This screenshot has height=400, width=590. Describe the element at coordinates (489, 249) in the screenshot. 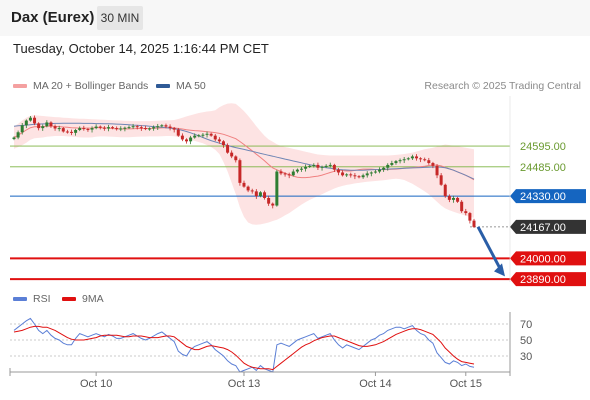

I see `forecast-arrow-shaft` at that location.